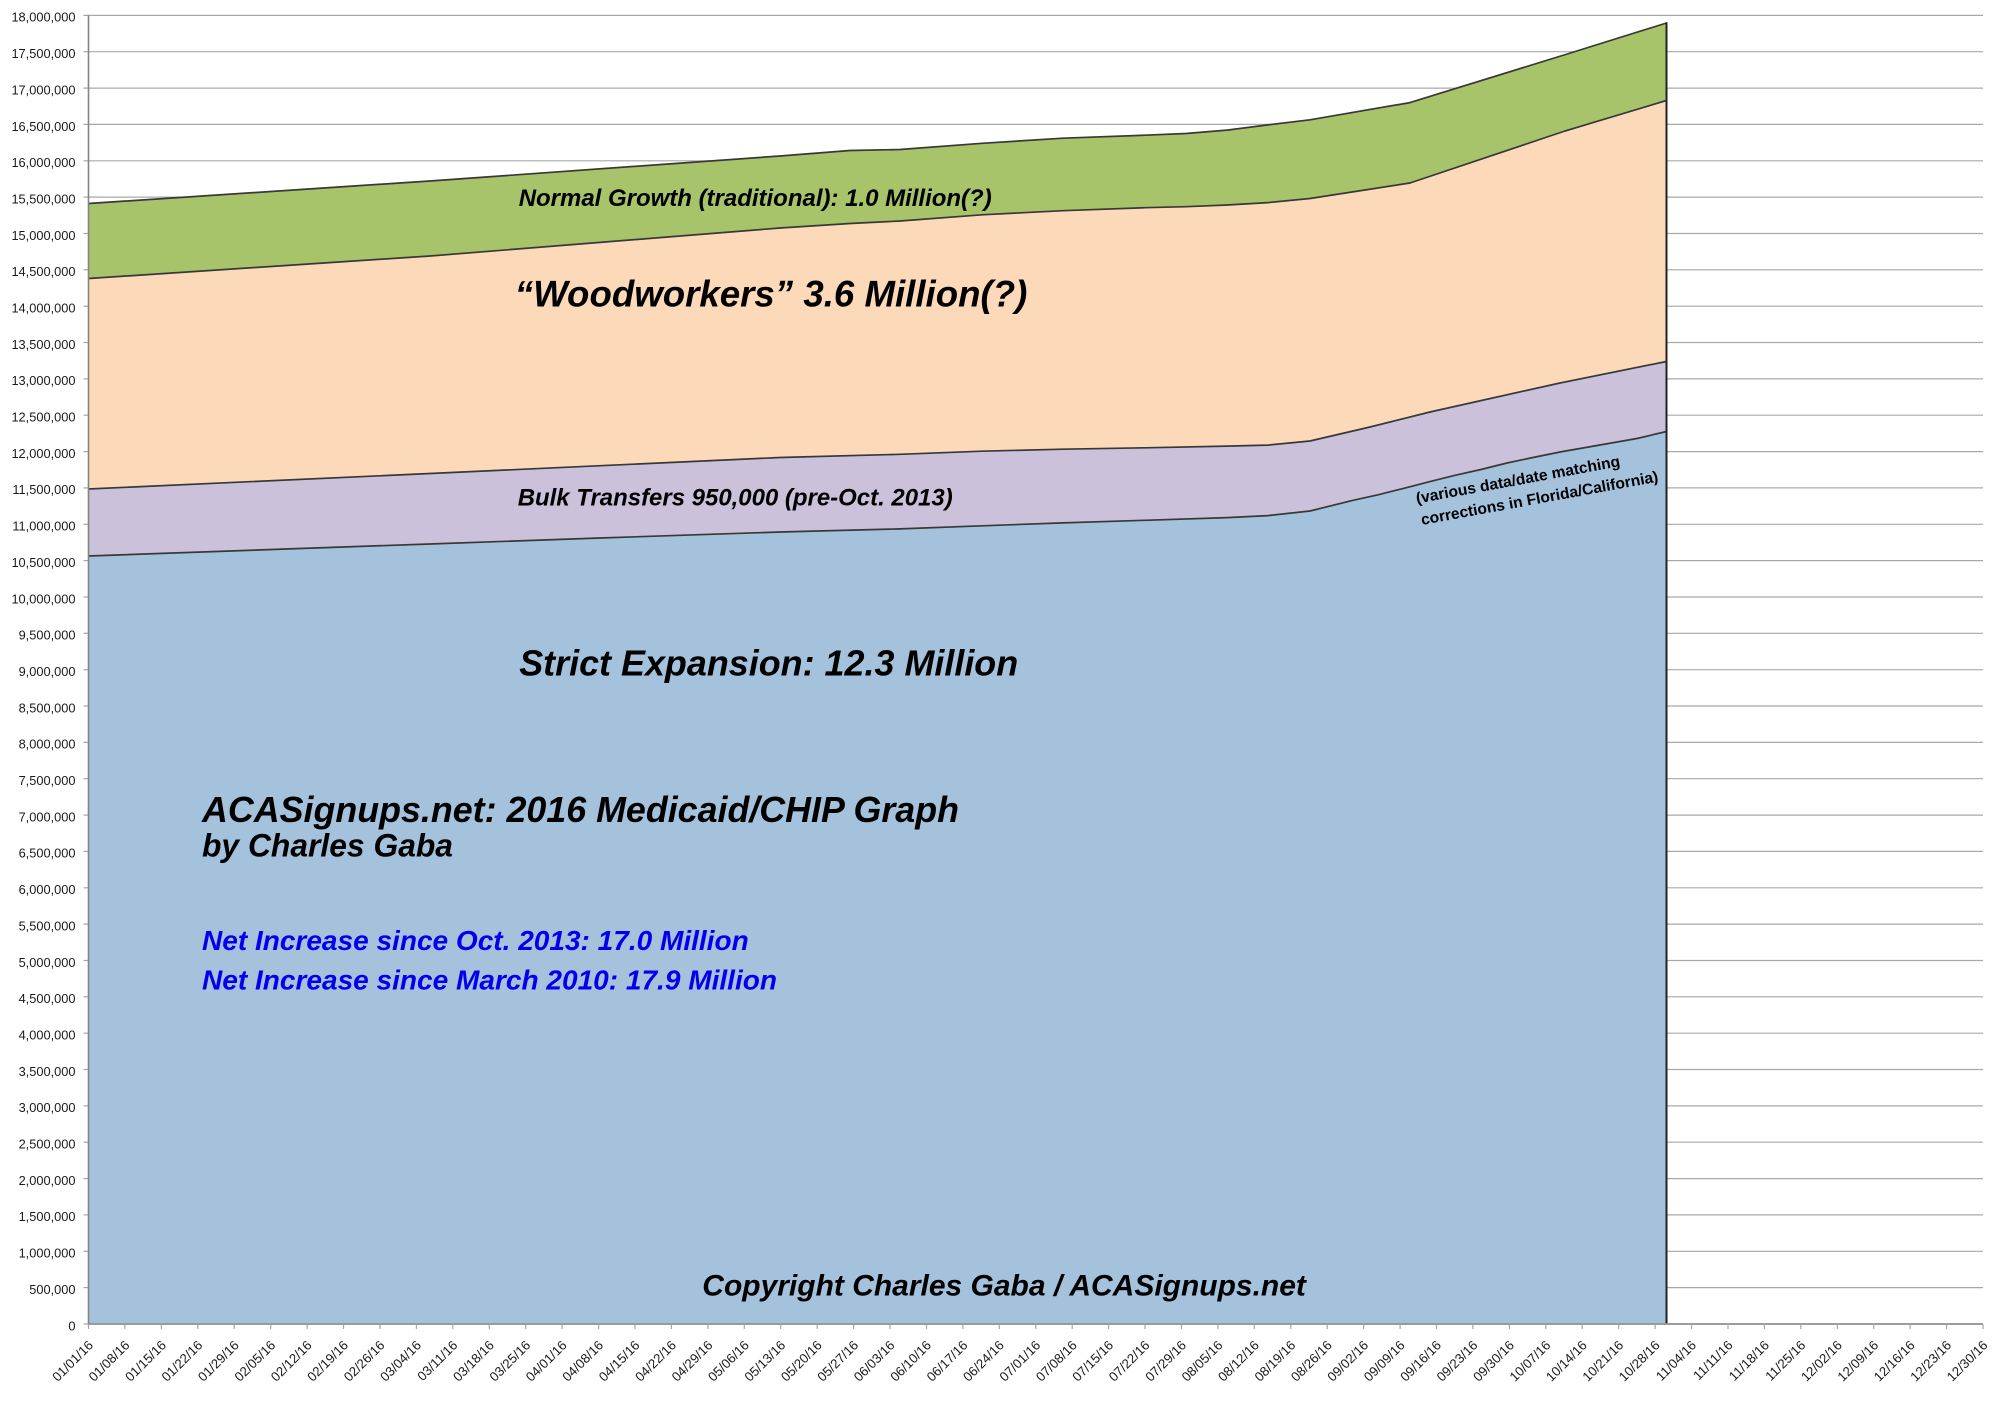  Describe the element at coordinates (47, 1180) in the screenshot. I see `svg-text: 2,000,000` at that location.